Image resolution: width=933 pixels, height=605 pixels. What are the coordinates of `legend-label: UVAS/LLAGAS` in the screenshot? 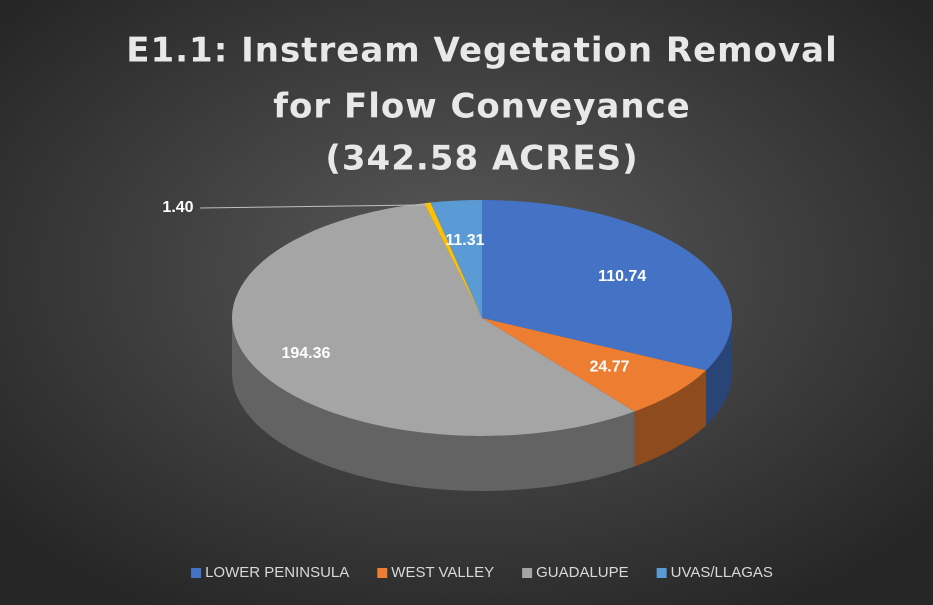 It's located at (722, 572).